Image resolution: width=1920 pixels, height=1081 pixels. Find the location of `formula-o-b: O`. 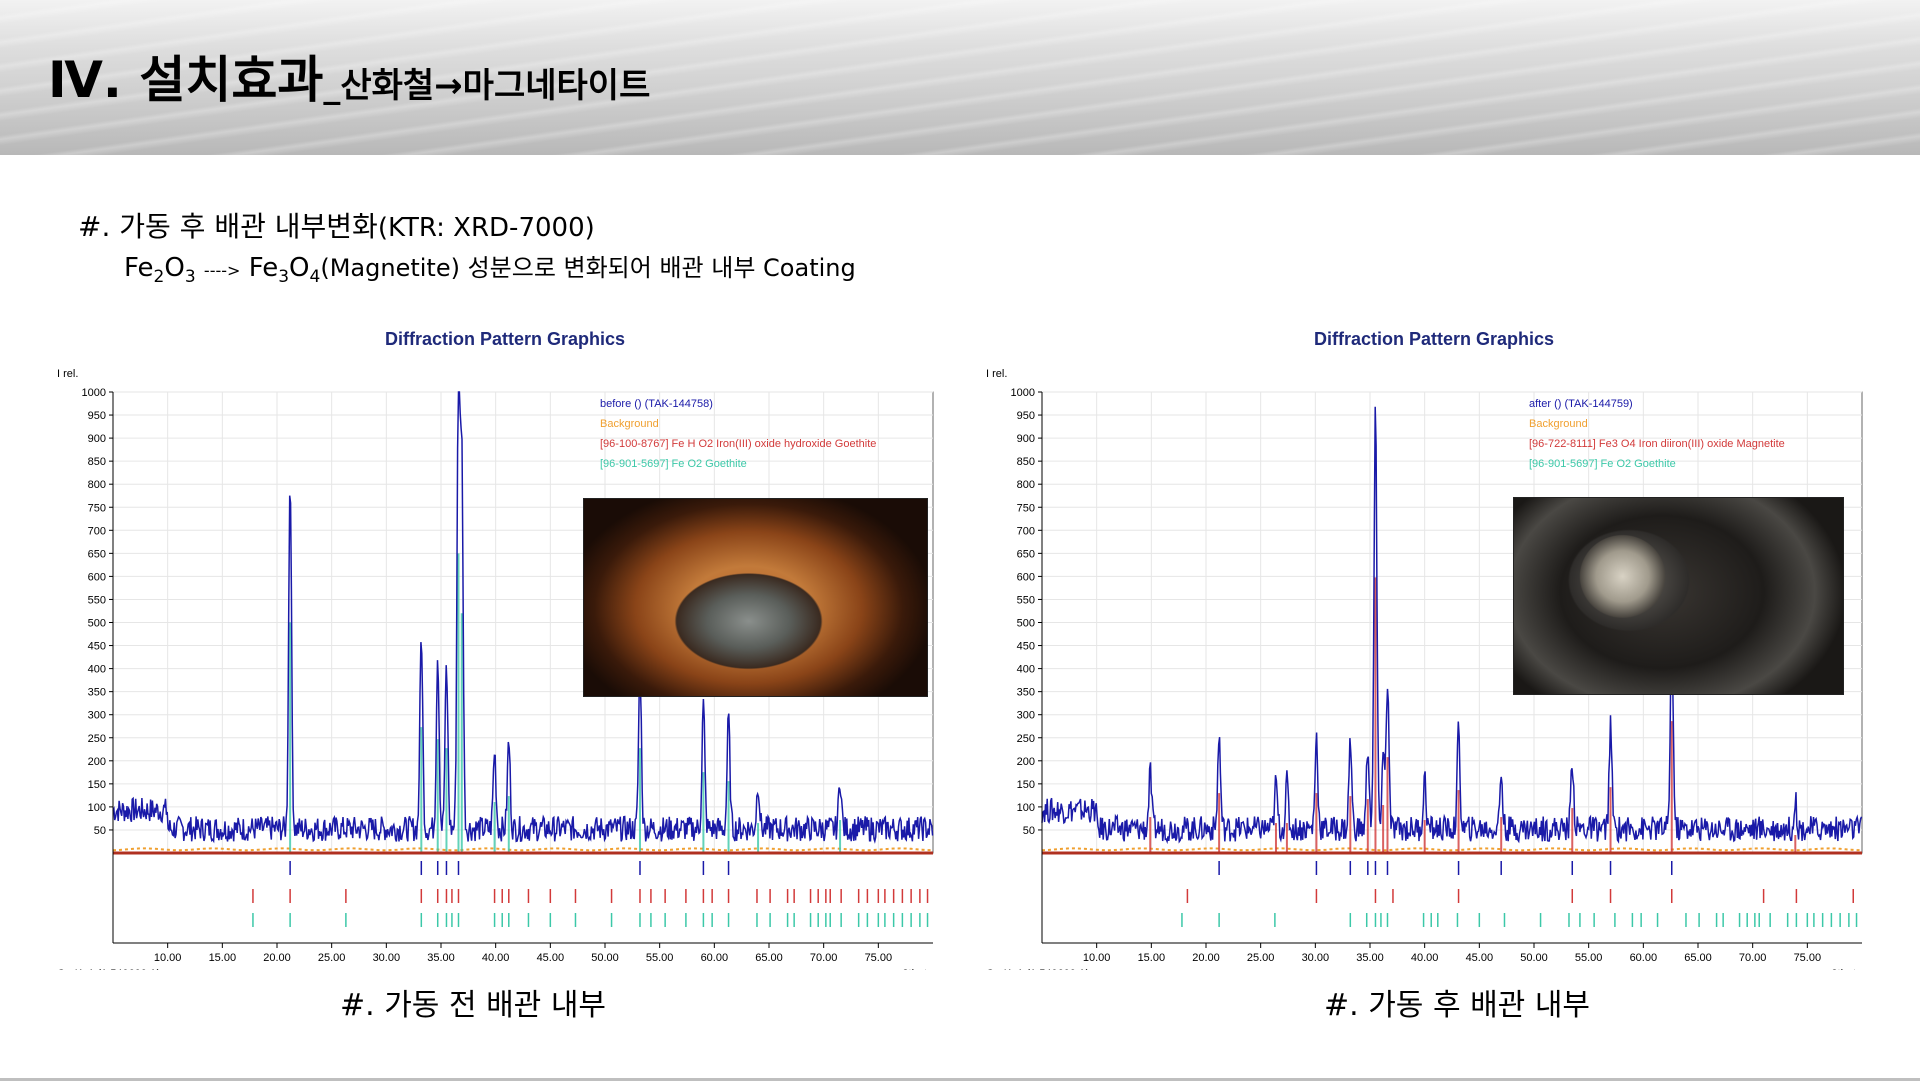

formula-o-b: O is located at coordinates (299, 268).